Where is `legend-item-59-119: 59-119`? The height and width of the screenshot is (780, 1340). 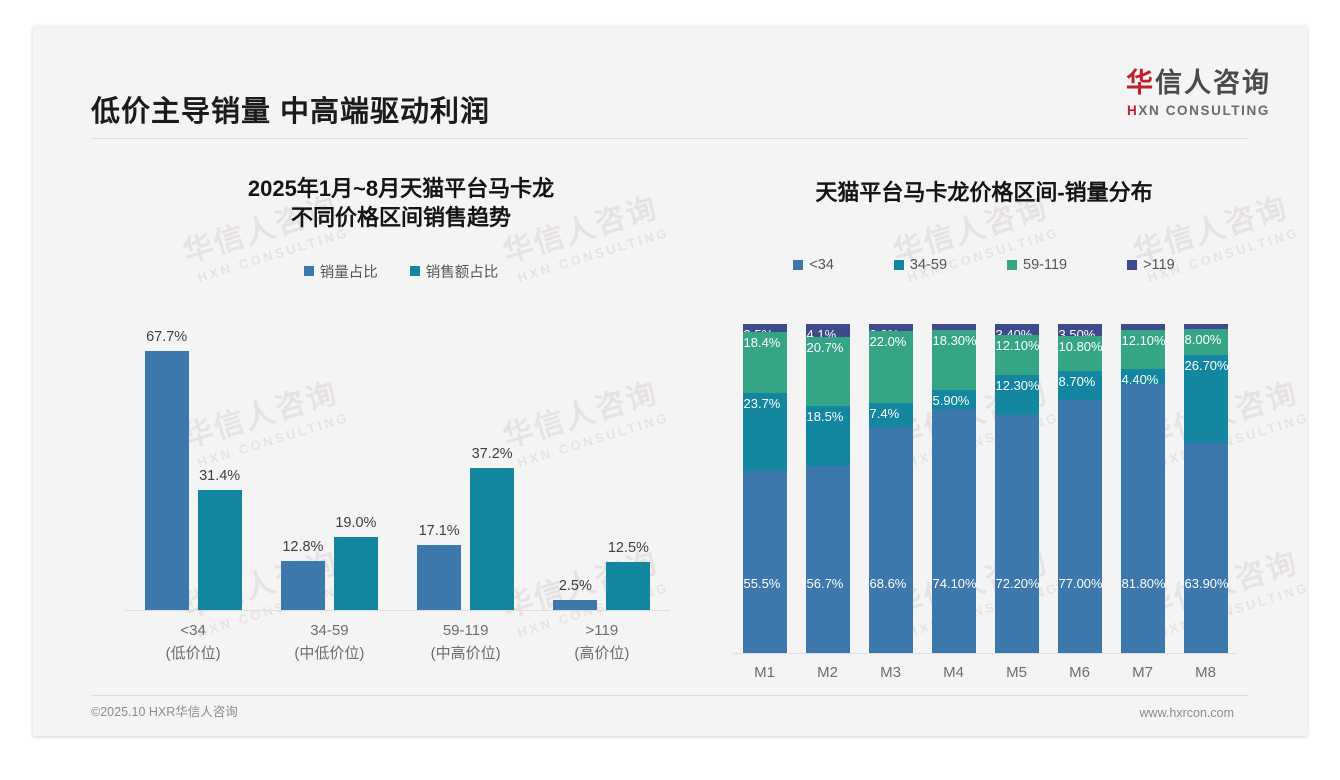 legend-item-59-119: 59-119 is located at coordinates (1037, 265).